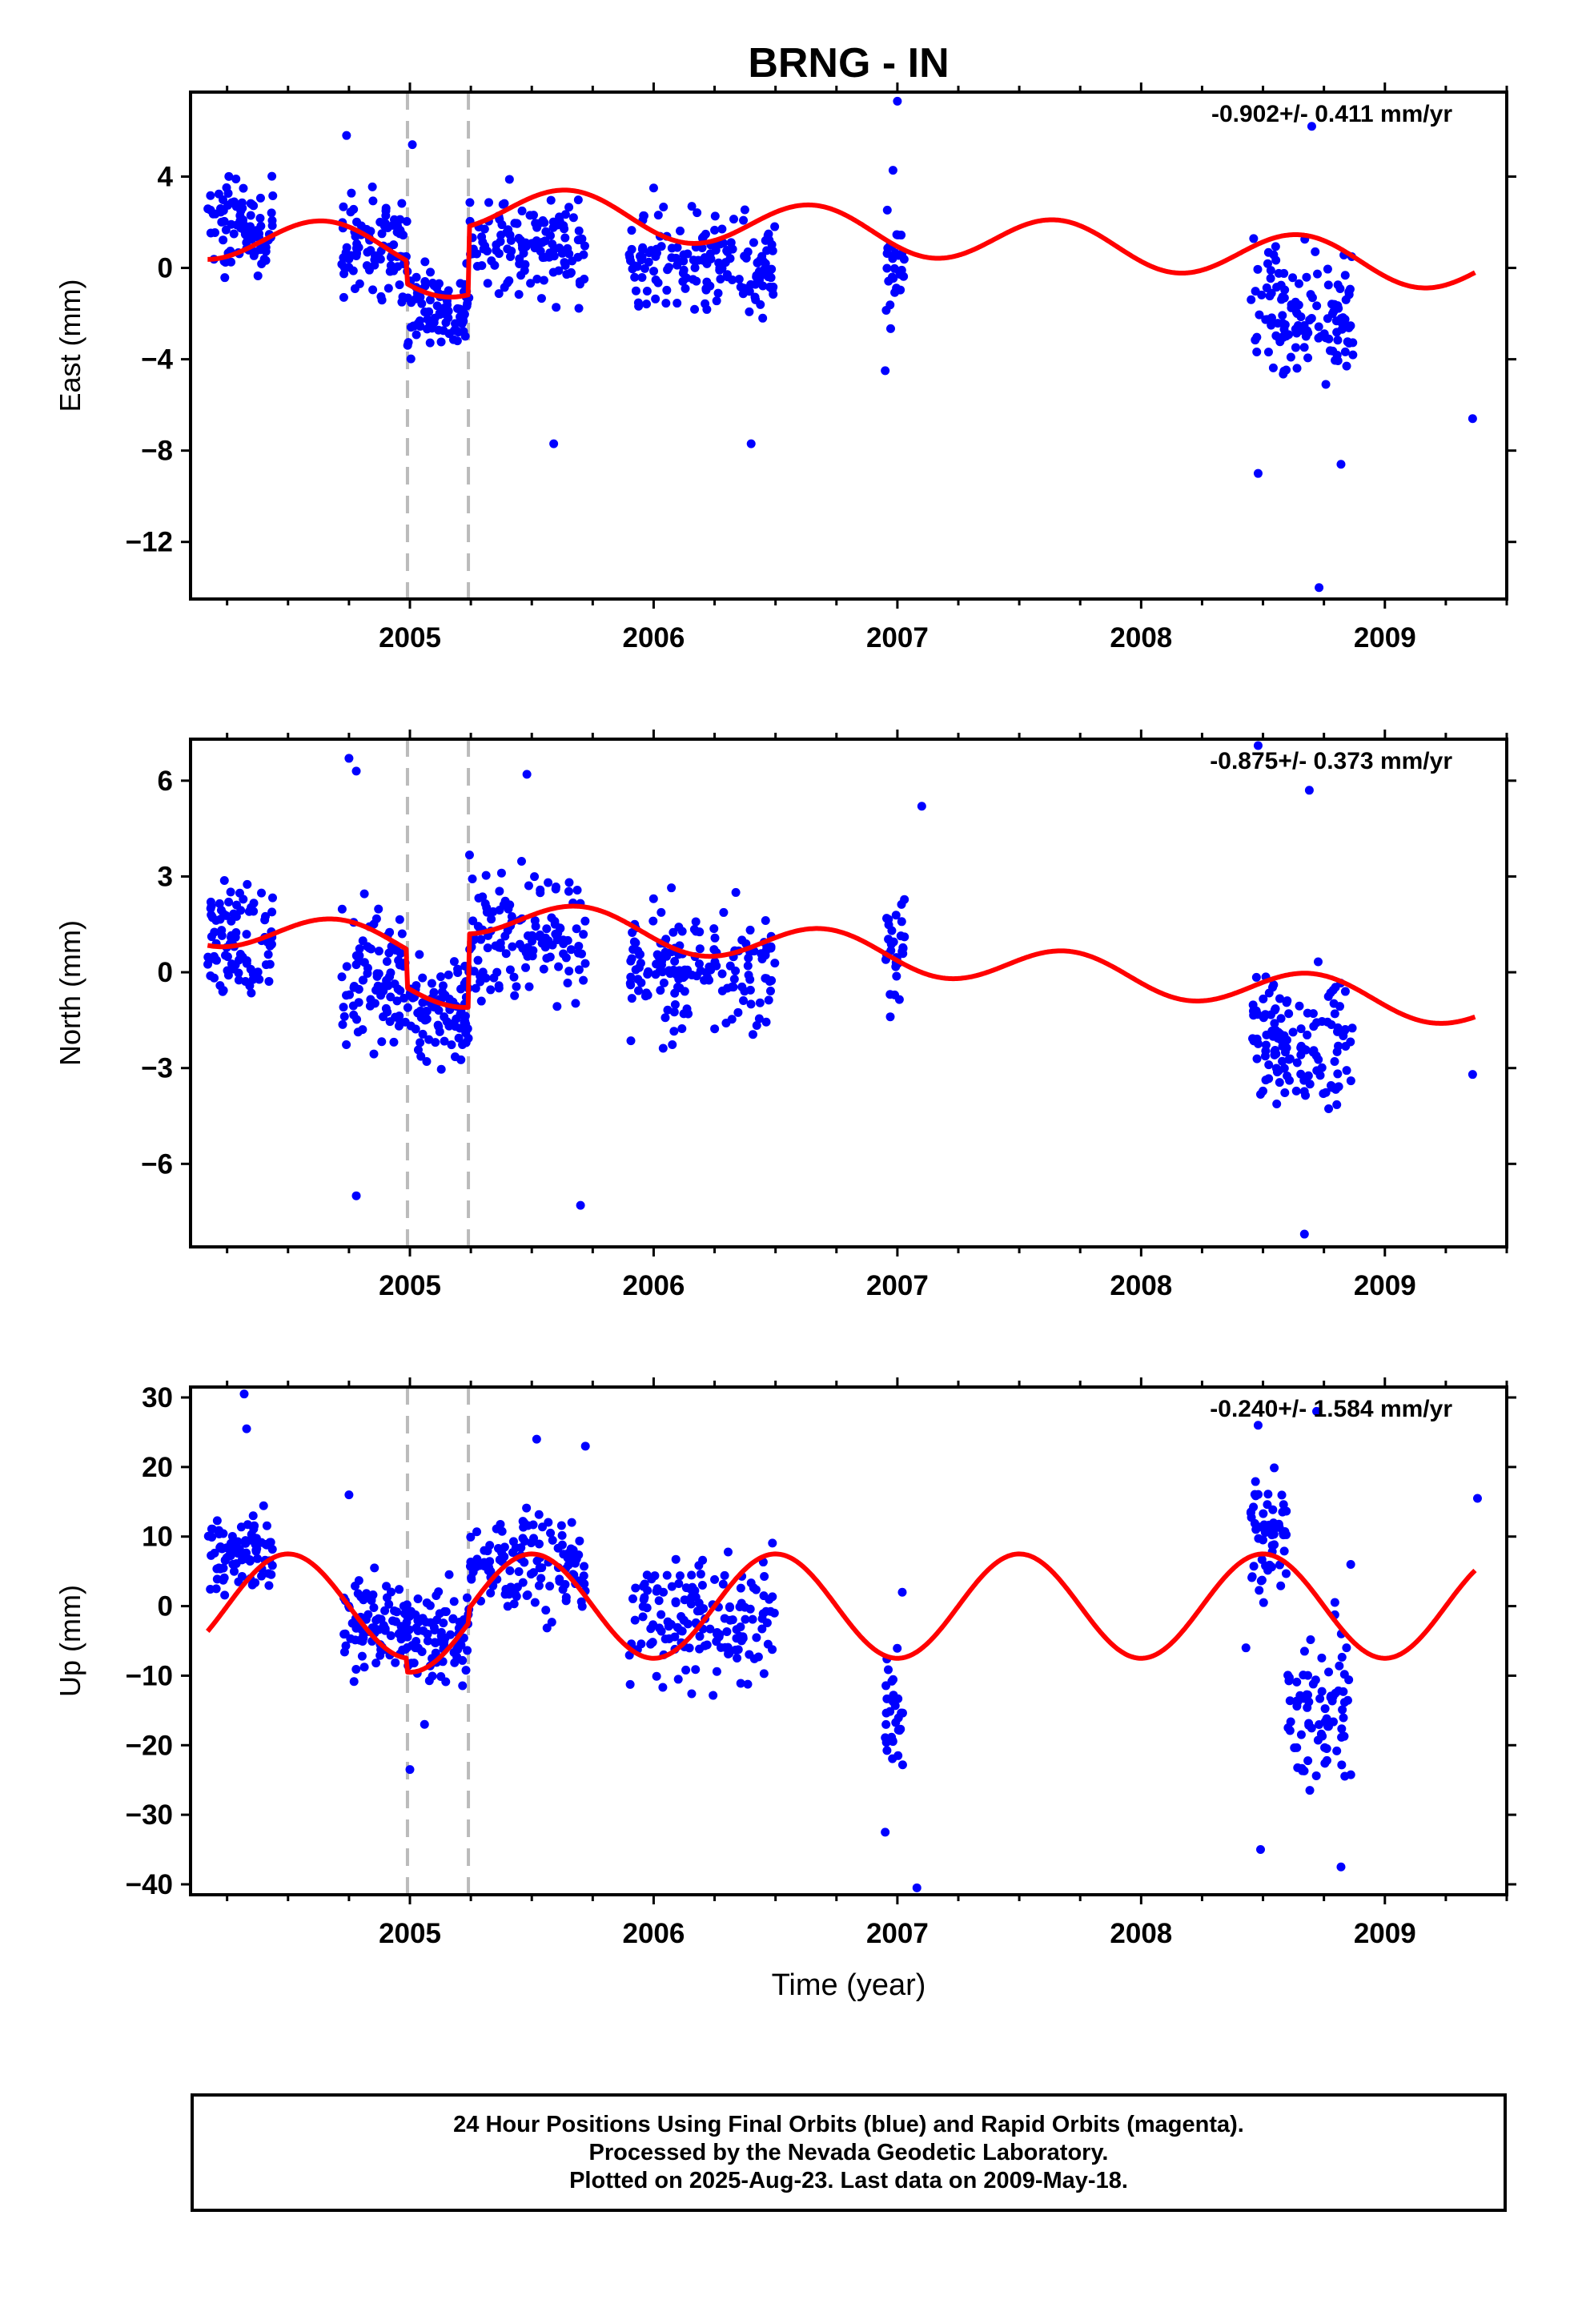 Image resolution: width=1582 pixels, height=2324 pixels. I want to click on y-tick-label: 30, so click(157, 1397).